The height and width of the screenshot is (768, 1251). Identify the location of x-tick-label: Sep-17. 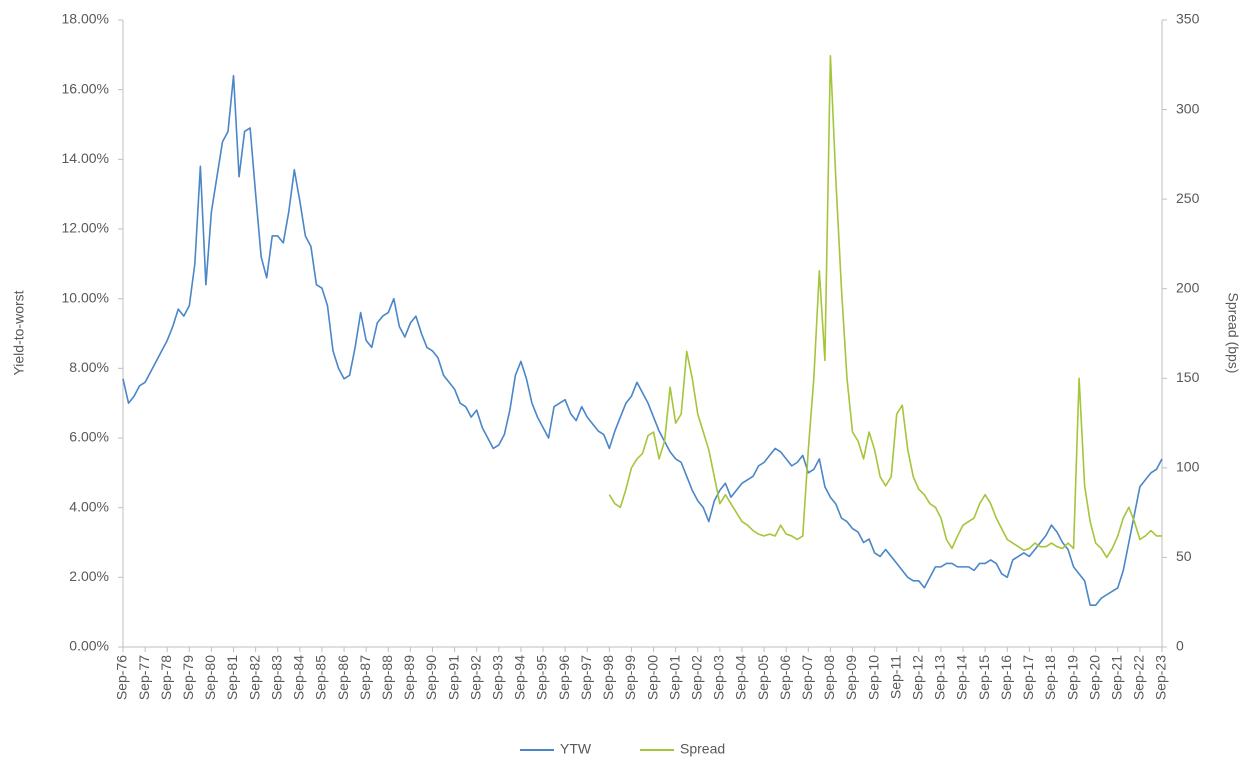
(1028, 677).